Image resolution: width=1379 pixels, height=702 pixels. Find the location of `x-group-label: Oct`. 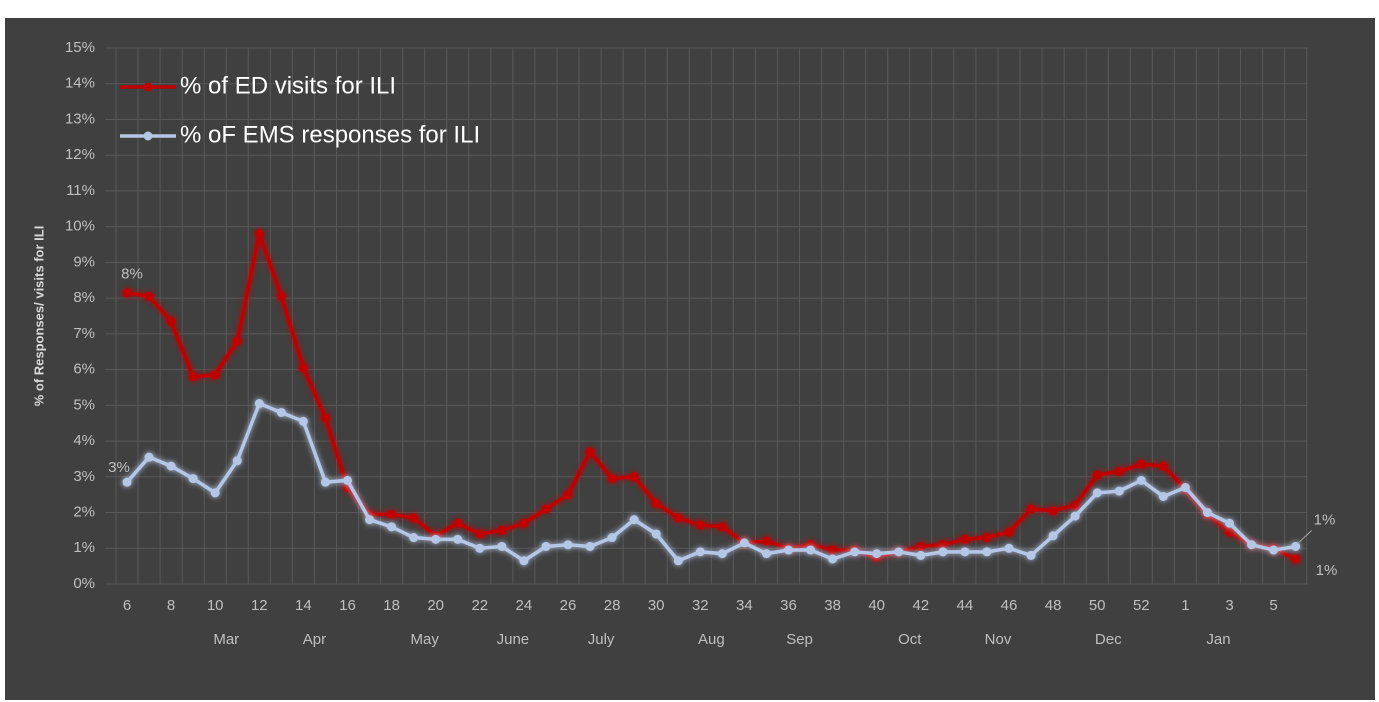

x-group-label: Oct is located at coordinates (910, 639).